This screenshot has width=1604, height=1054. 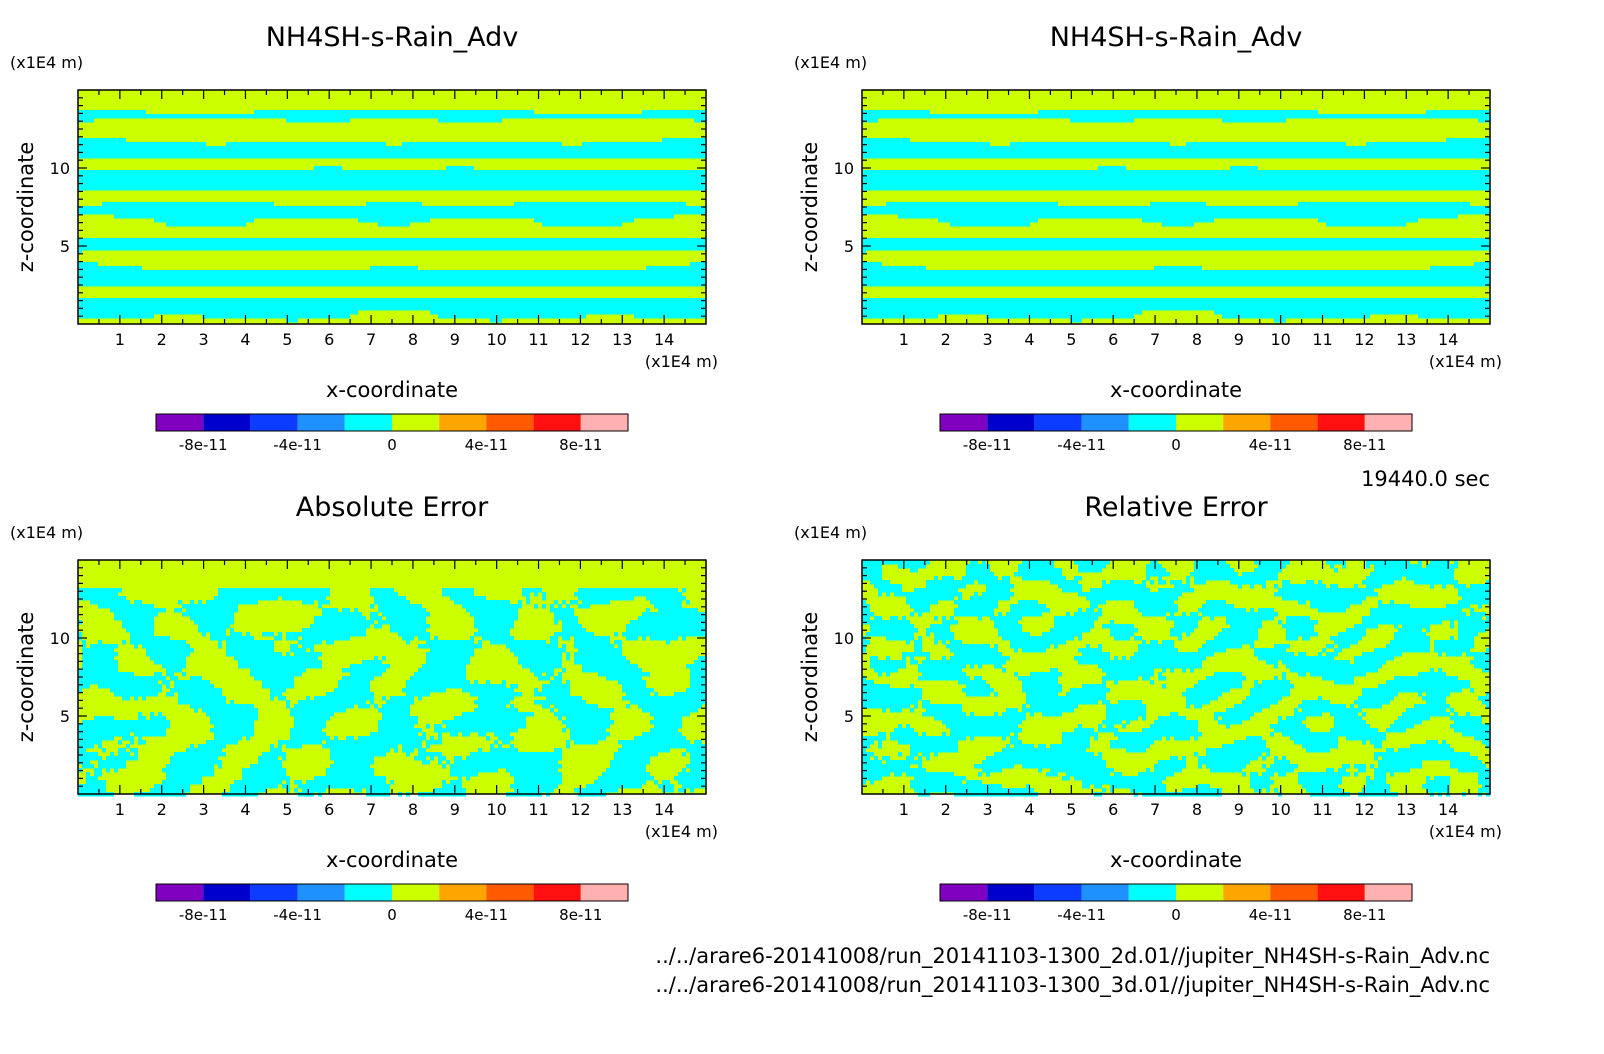 I want to click on colorbar-label: 8e-11, so click(x=580, y=445).